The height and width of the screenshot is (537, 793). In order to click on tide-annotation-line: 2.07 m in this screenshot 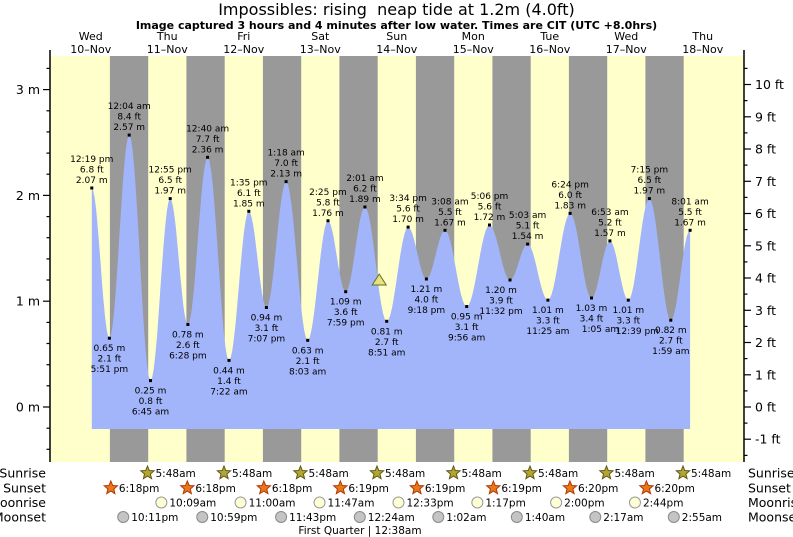, I will do `click(92, 181)`.